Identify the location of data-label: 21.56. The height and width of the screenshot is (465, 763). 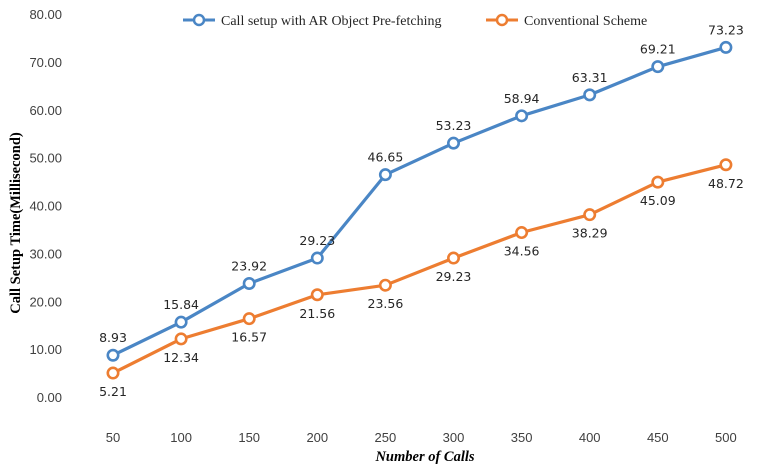
(317, 313).